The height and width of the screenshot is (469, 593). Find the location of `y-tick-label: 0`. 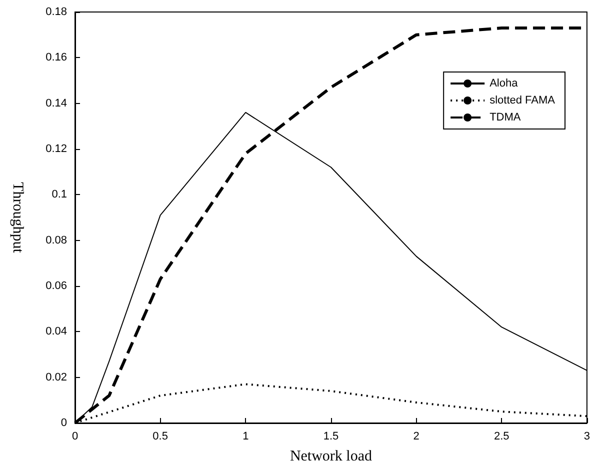

y-tick-label: 0 is located at coordinates (63, 423).